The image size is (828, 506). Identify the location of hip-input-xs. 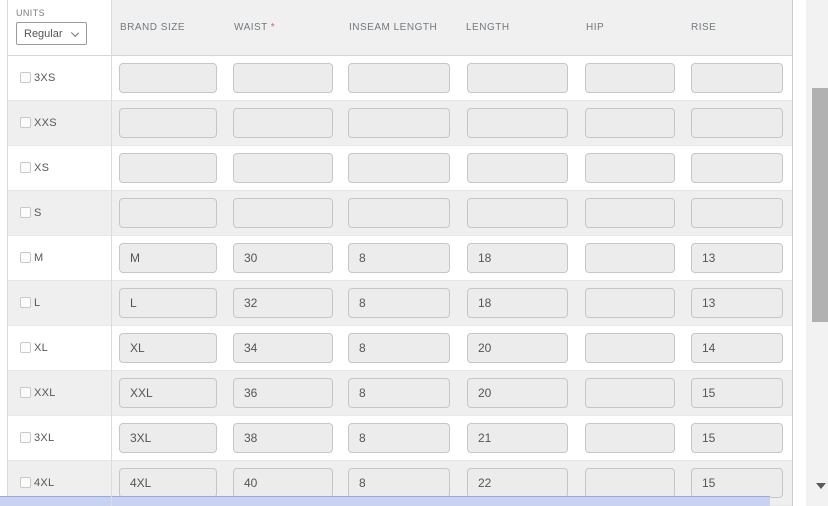
(630, 168).